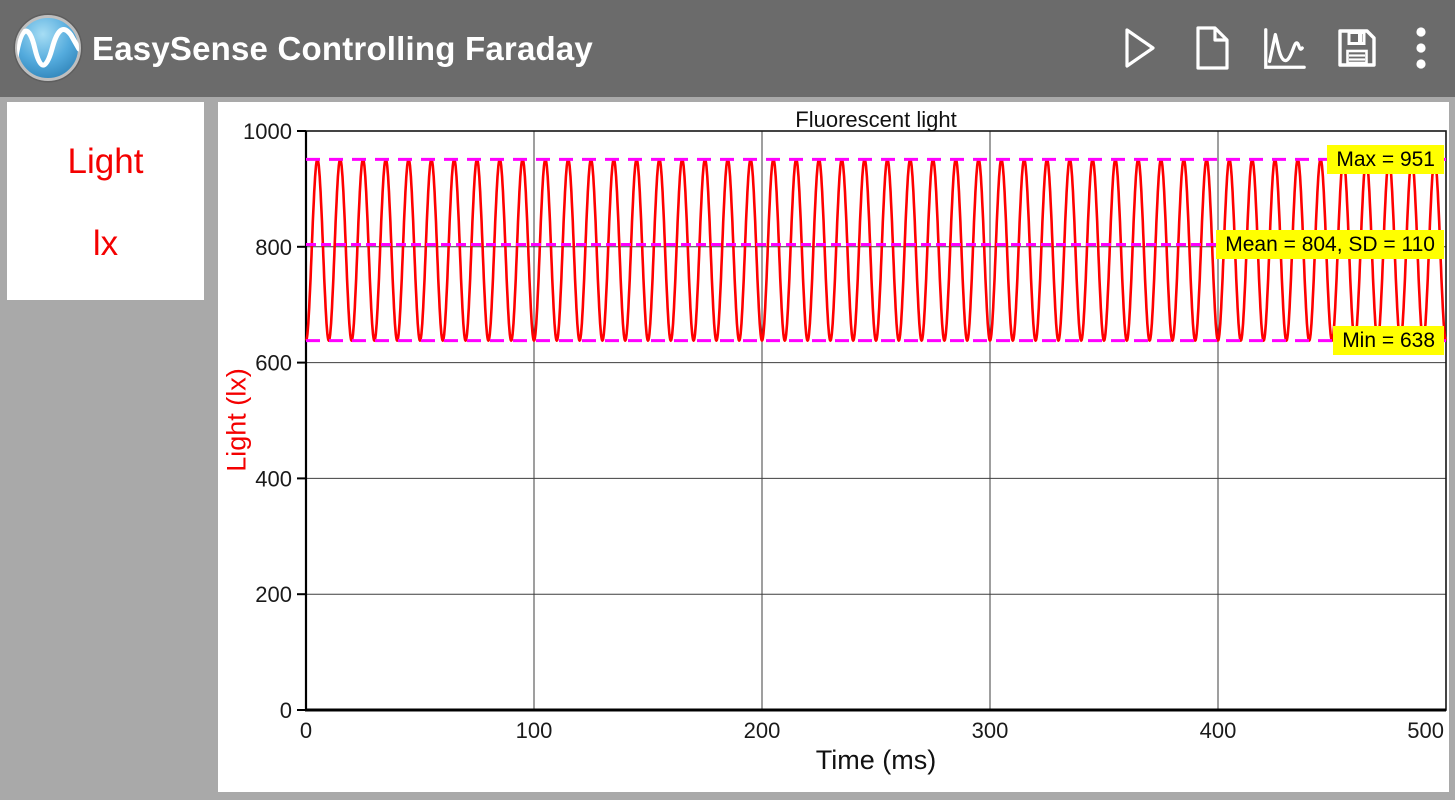 This screenshot has width=1455, height=800. I want to click on x-tick-label: 200, so click(762, 730).